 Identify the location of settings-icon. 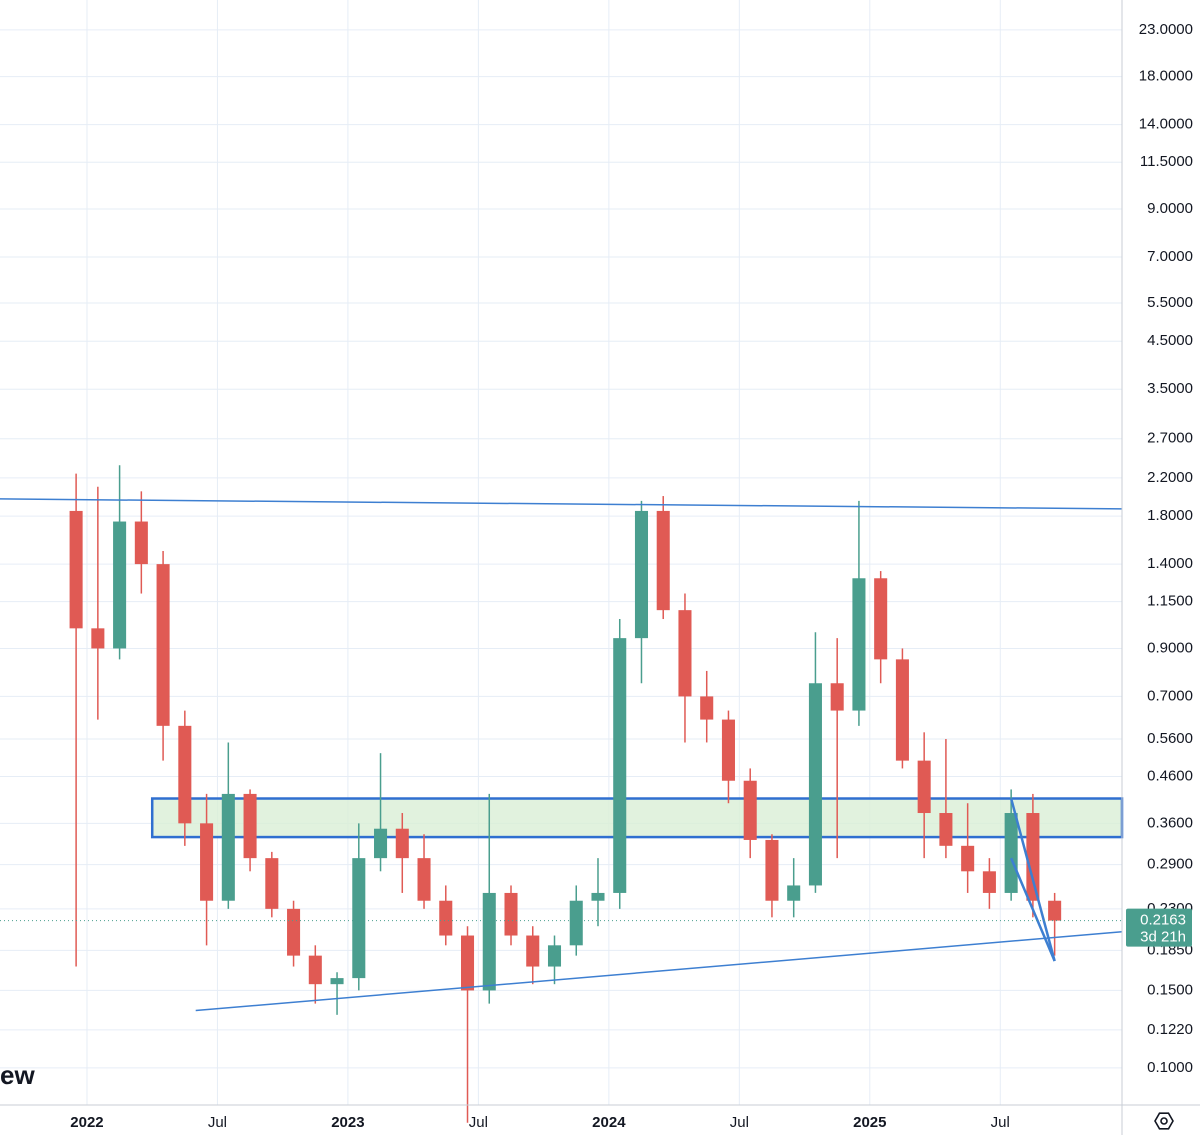
(1164, 1121).